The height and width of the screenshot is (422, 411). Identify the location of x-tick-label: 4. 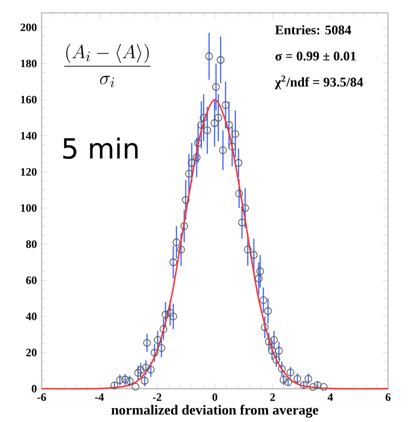
(331, 397).